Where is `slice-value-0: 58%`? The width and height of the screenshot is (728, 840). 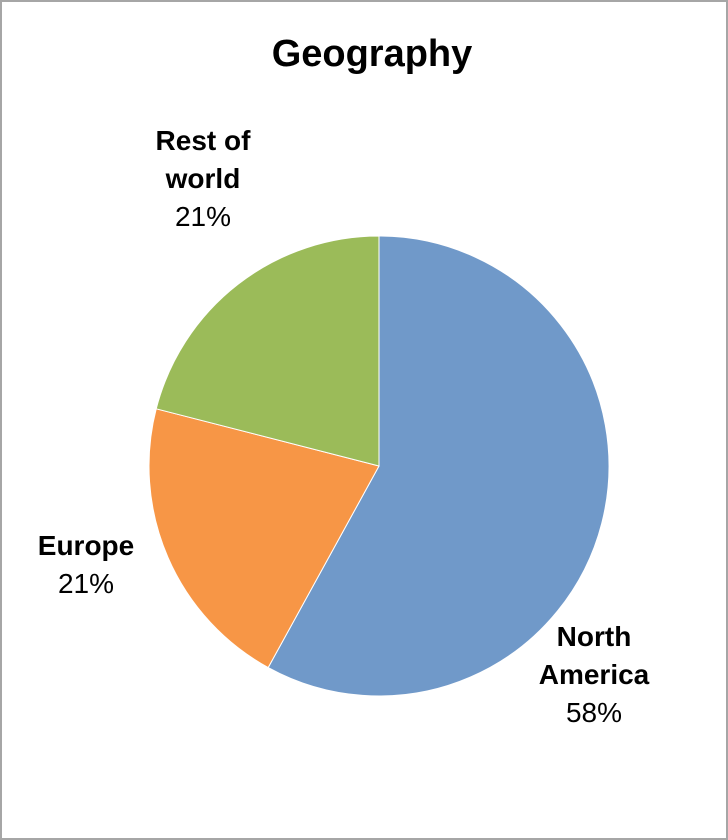 slice-value-0: 58% is located at coordinates (594, 712).